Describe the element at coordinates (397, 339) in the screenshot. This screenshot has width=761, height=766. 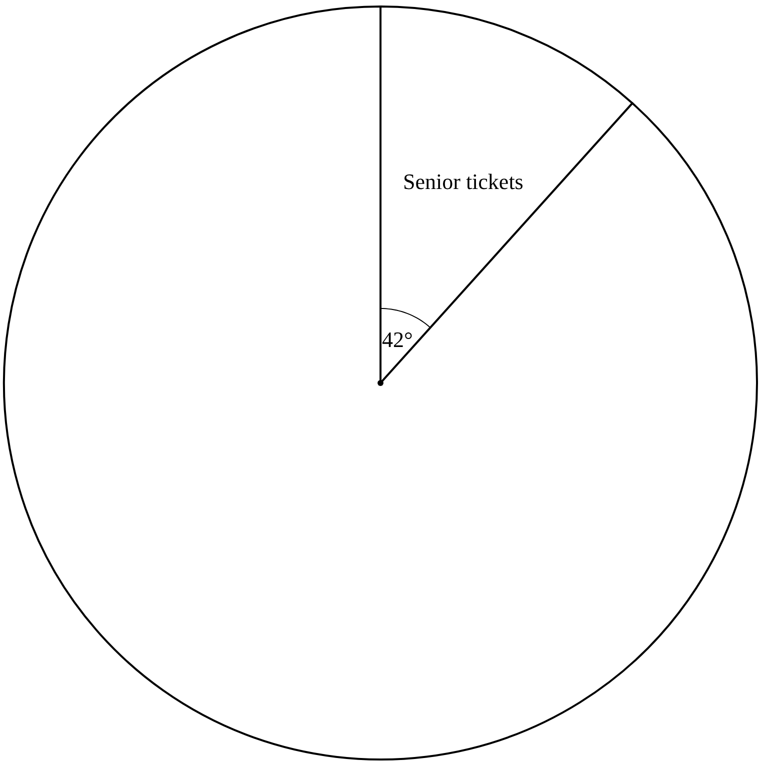
I see `data-label: 42°` at that location.